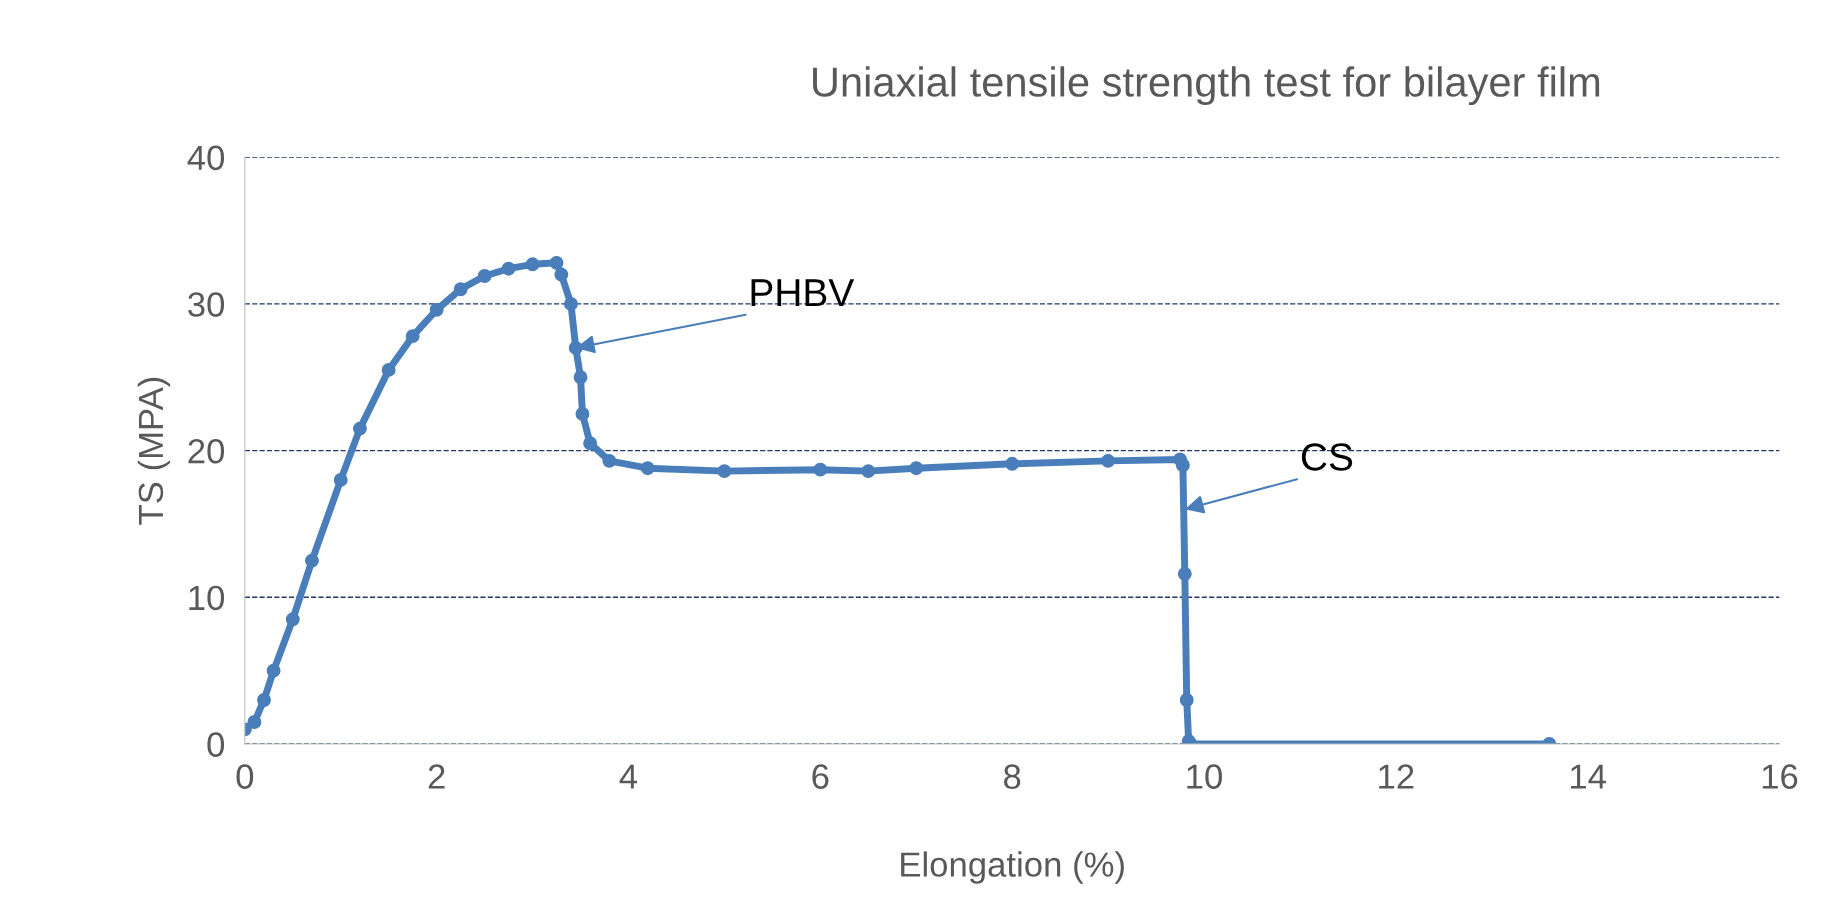 The height and width of the screenshot is (914, 1827). What do you see at coordinates (628, 776) in the screenshot?
I see `x-tick-label: 4` at bounding box center [628, 776].